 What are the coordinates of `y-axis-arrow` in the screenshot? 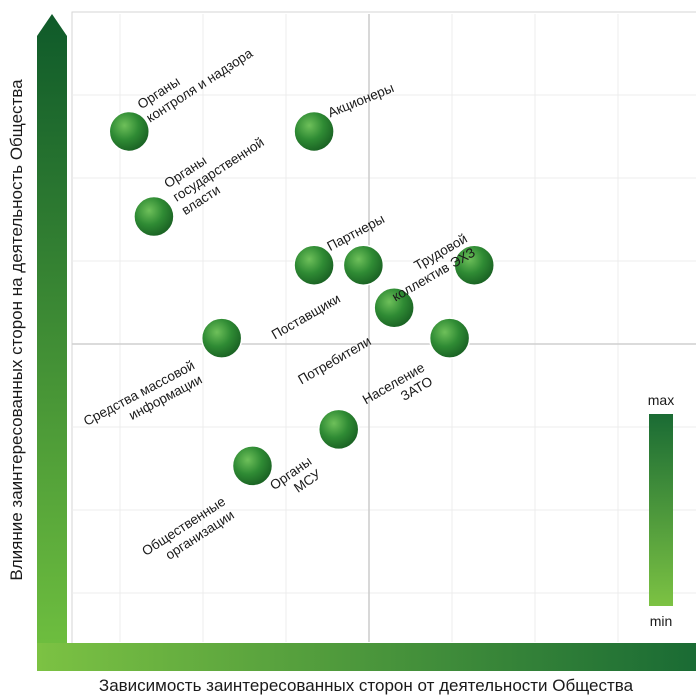 It's located at (52, 334).